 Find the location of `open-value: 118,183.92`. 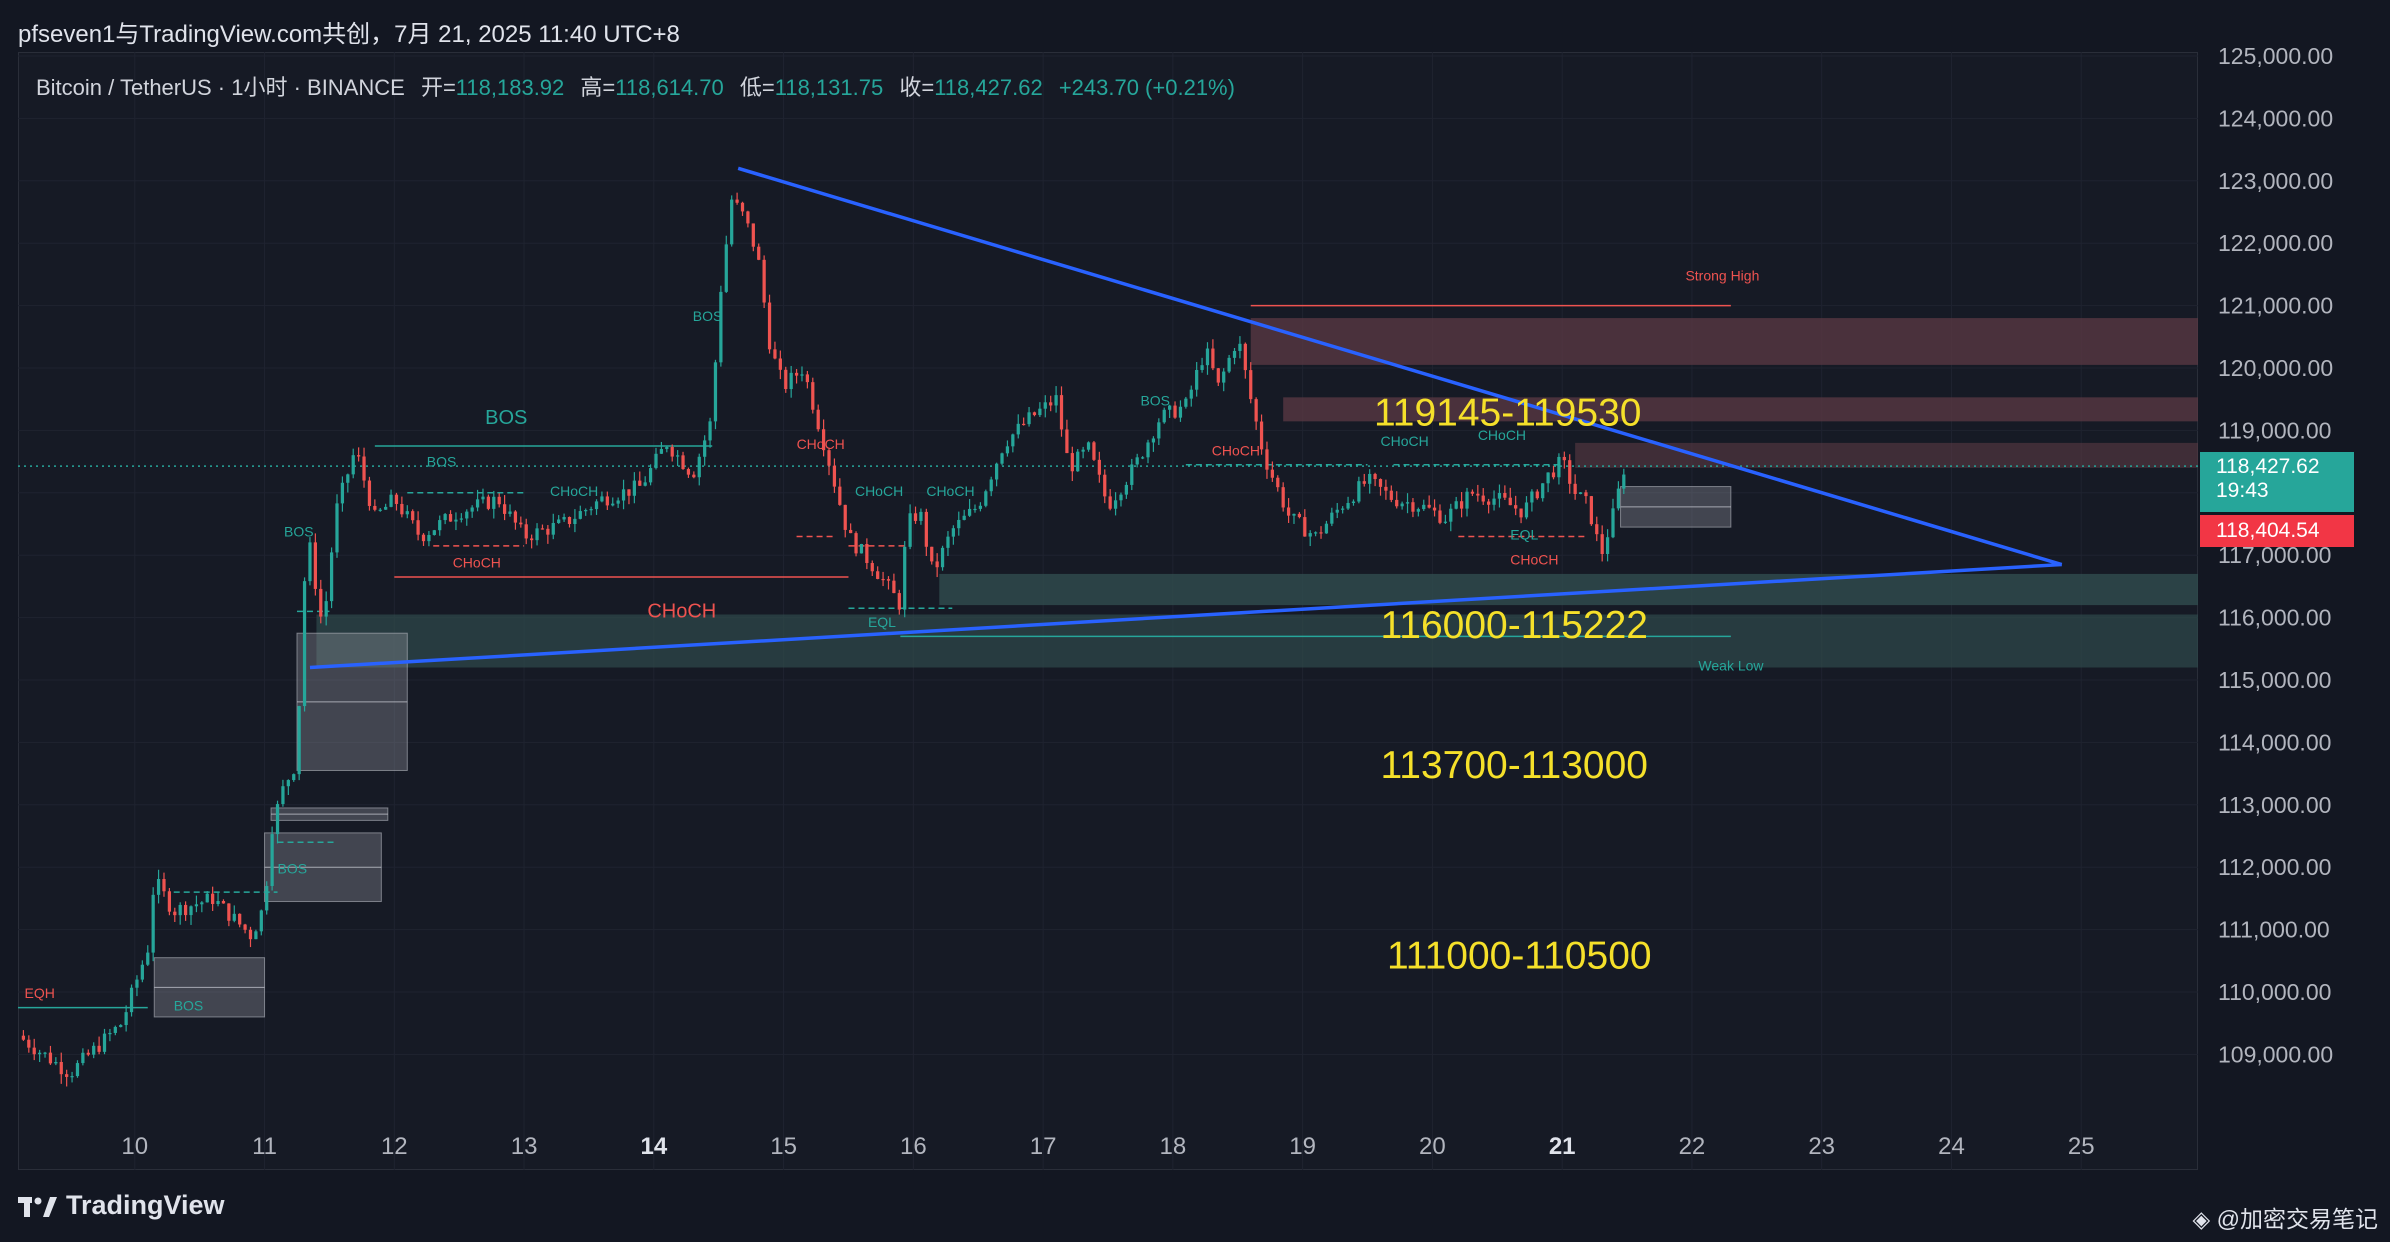

open-value: 118,183.92 is located at coordinates (510, 87).